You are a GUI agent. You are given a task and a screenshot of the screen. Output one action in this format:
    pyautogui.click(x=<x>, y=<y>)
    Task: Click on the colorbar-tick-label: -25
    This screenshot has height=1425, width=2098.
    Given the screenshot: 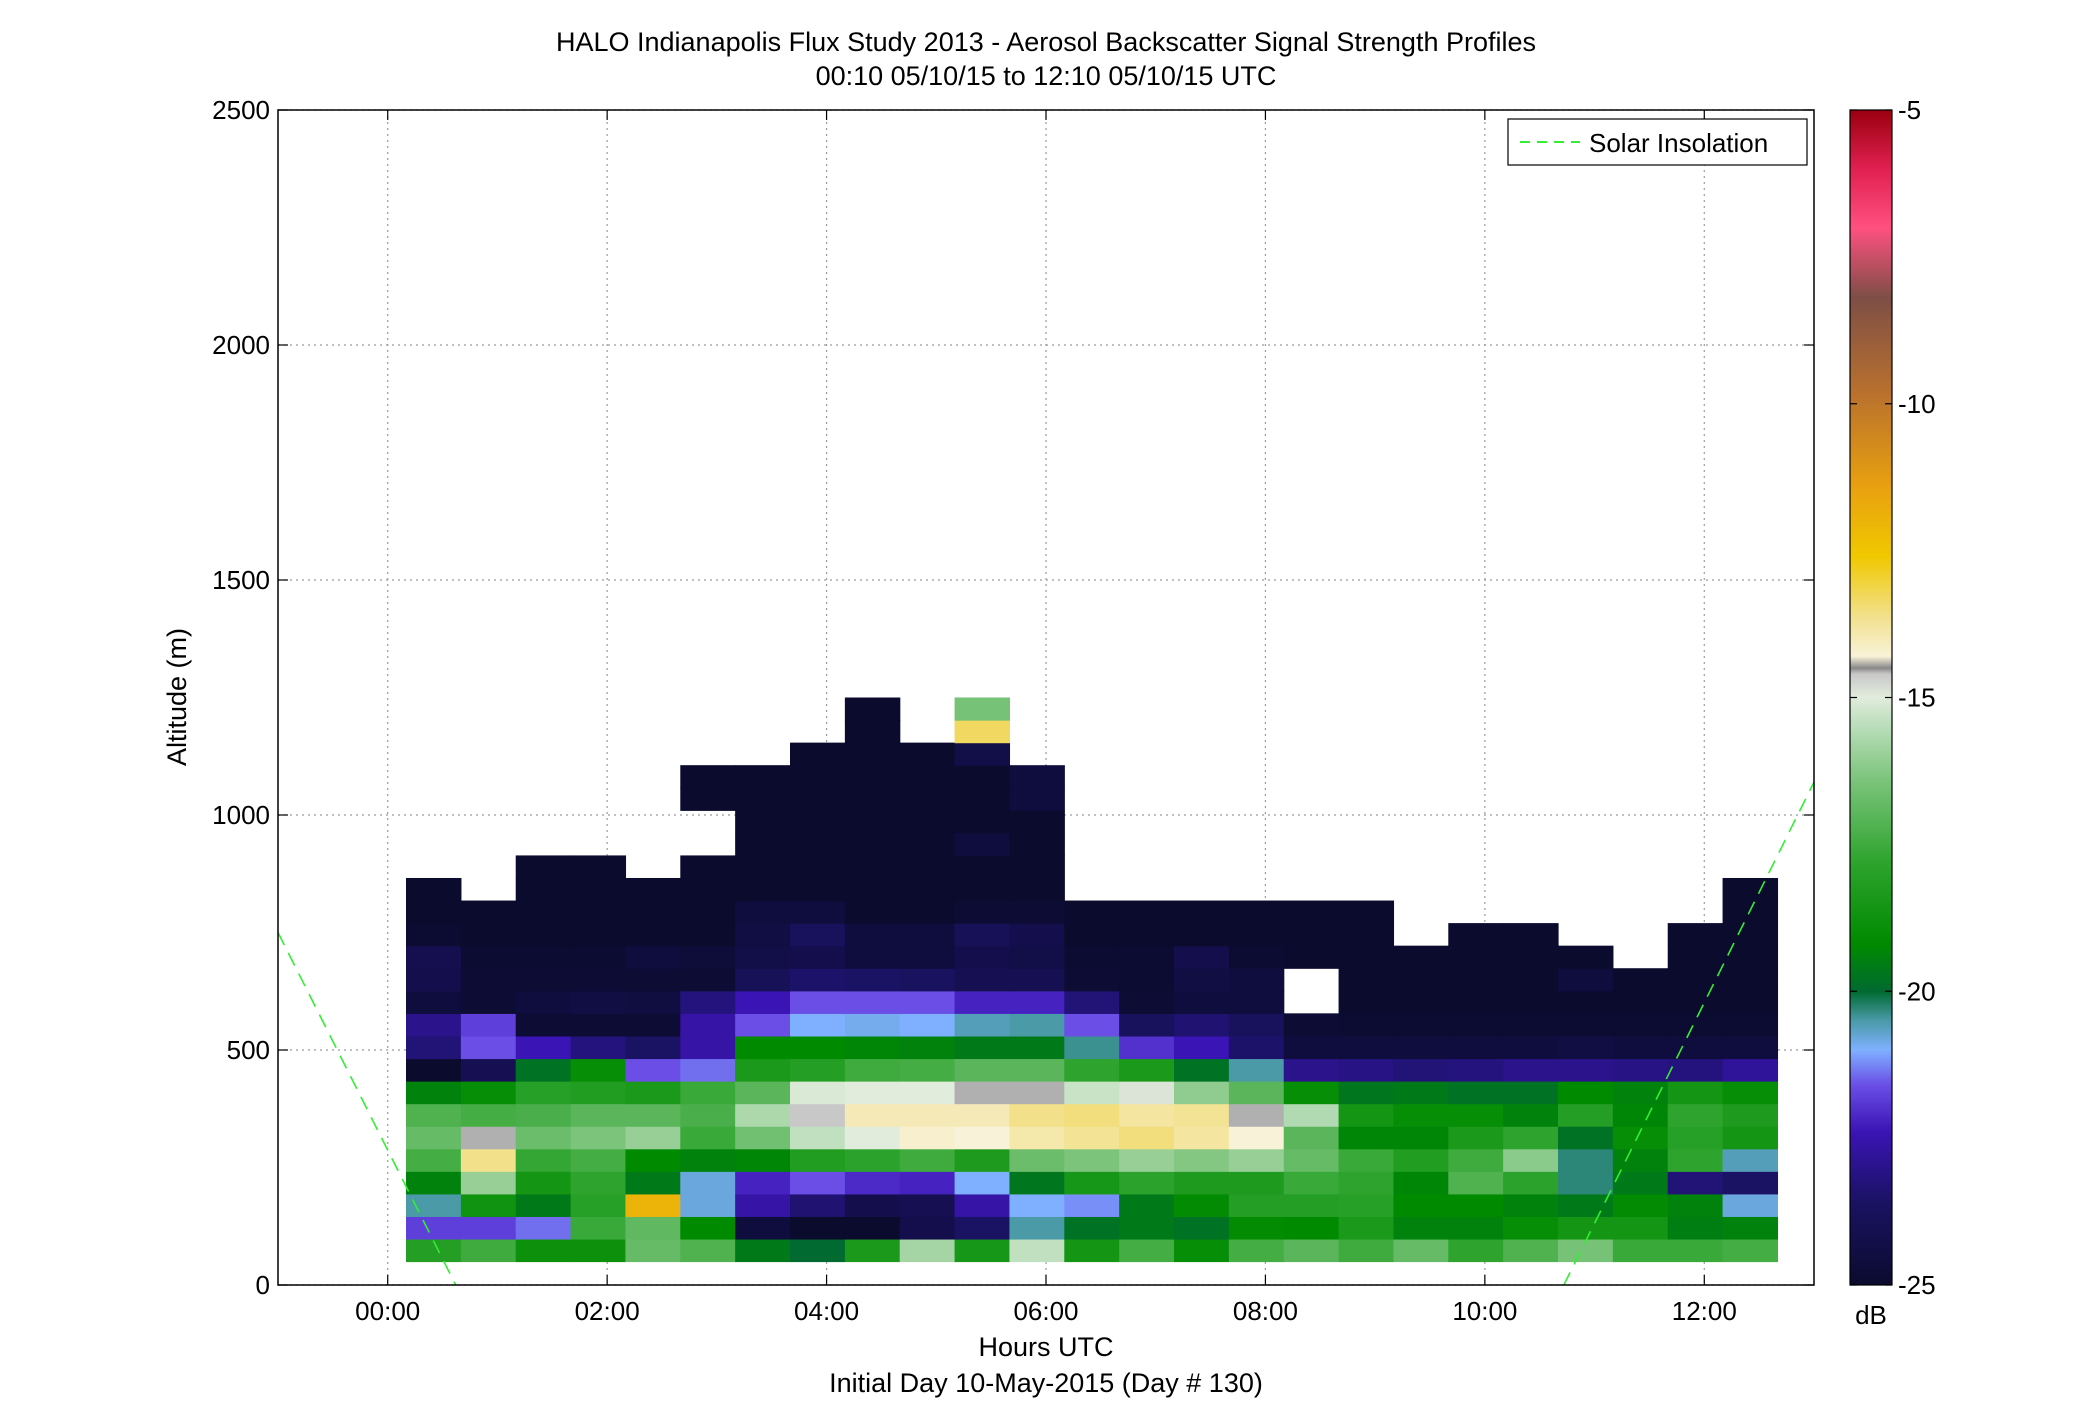 What is the action you would take?
    pyautogui.click(x=1917, y=1285)
    